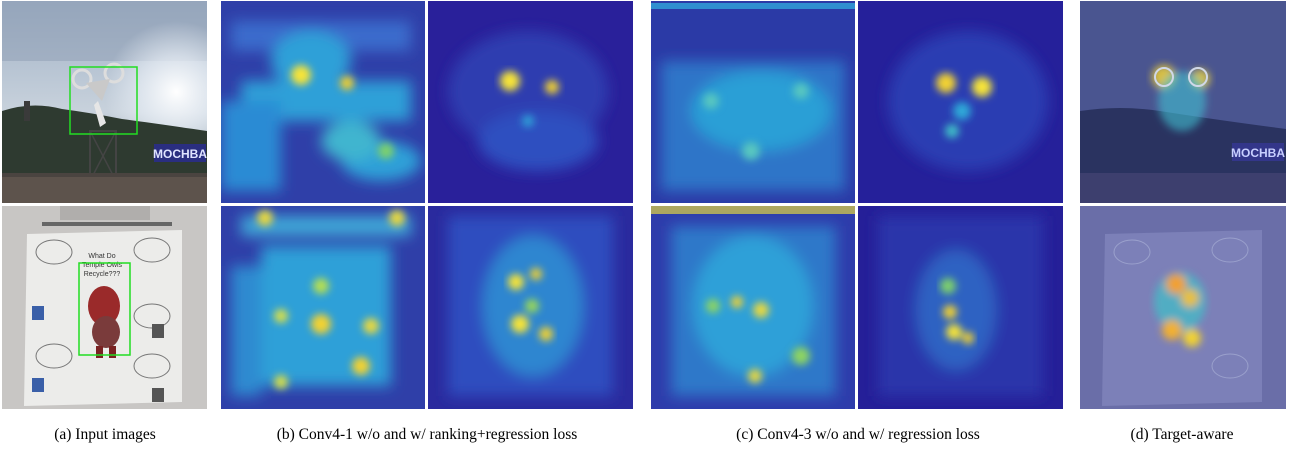 Image resolution: width=1289 pixels, height=453 pixels. What do you see at coordinates (102, 274) in the screenshot?
I see `poster-title-line-3: Recycle???` at bounding box center [102, 274].